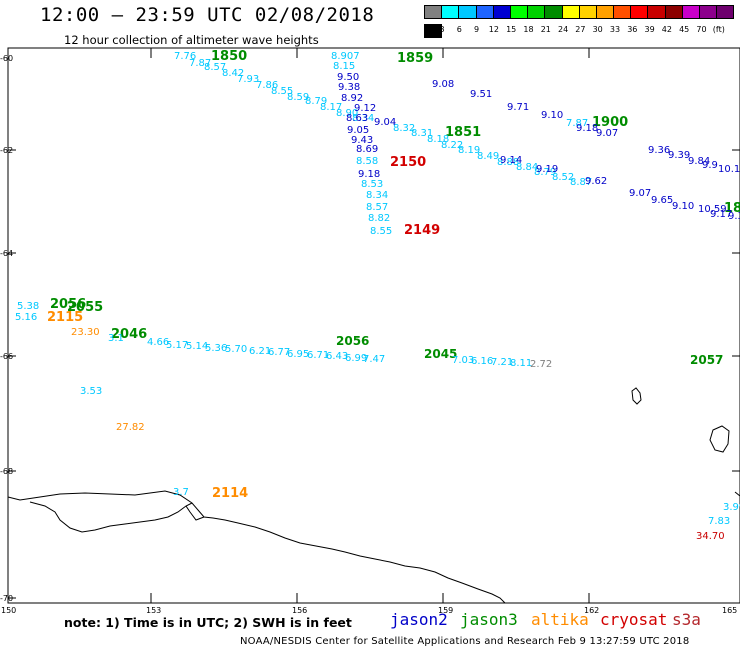 This screenshot has width=740, height=650. What do you see at coordinates (372, 184) in the screenshot?
I see `wave-height-label: 8.53` at bounding box center [372, 184].